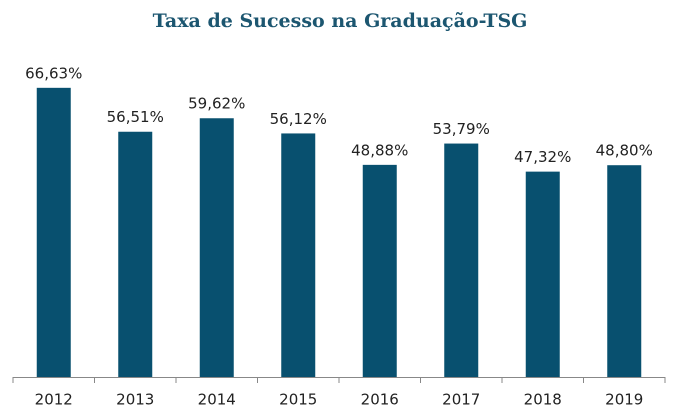 The width and height of the screenshot is (673, 414). Describe the element at coordinates (298, 400) in the screenshot. I see `x-tick-label: 2015` at that location.